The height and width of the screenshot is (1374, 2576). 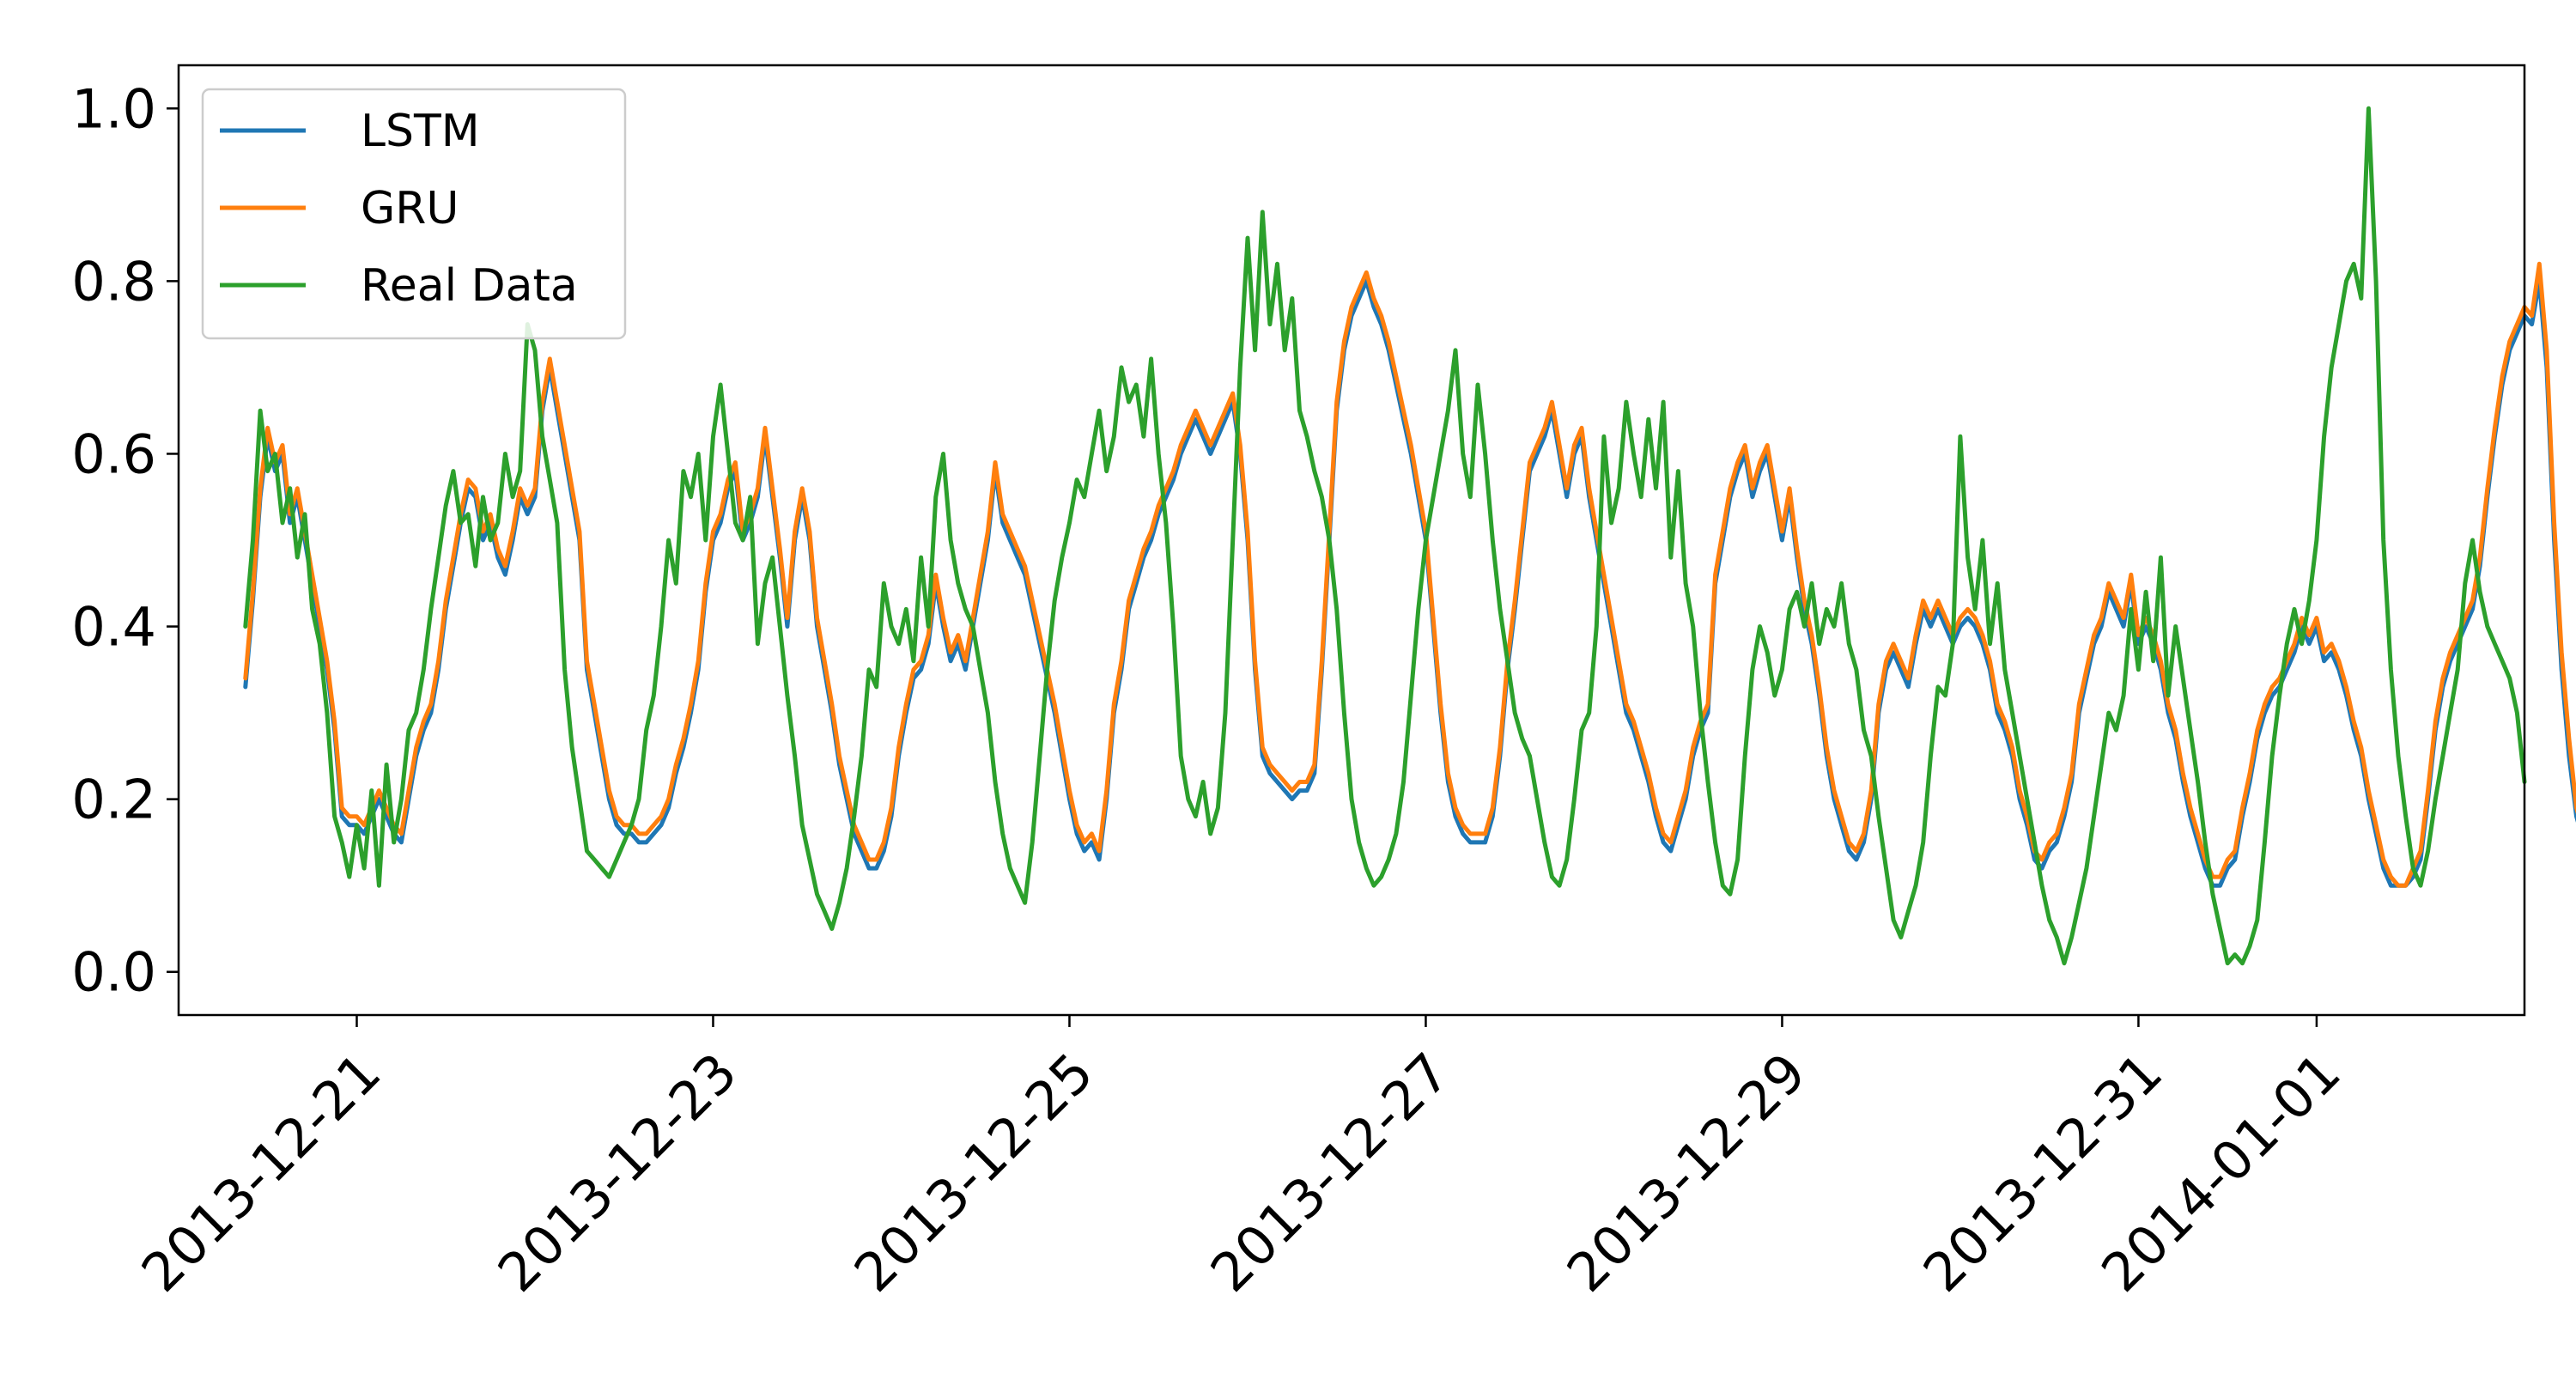 I want to click on legend-box, so click(x=414, y=214).